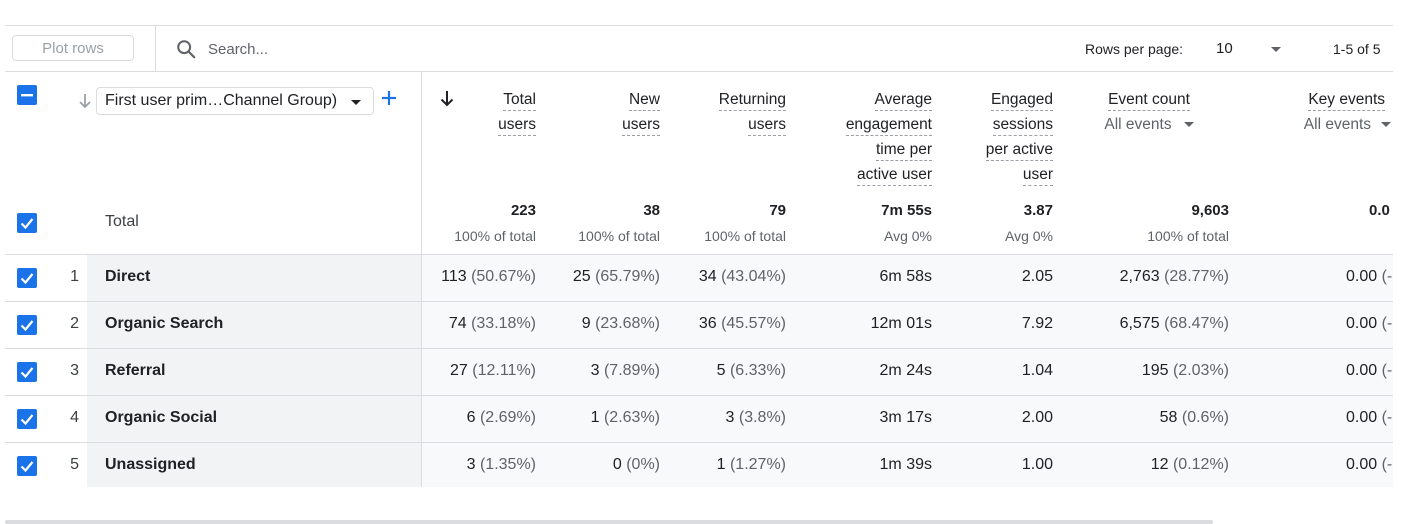  I want to click on cell-value: 1.04, so click(1037, 370).